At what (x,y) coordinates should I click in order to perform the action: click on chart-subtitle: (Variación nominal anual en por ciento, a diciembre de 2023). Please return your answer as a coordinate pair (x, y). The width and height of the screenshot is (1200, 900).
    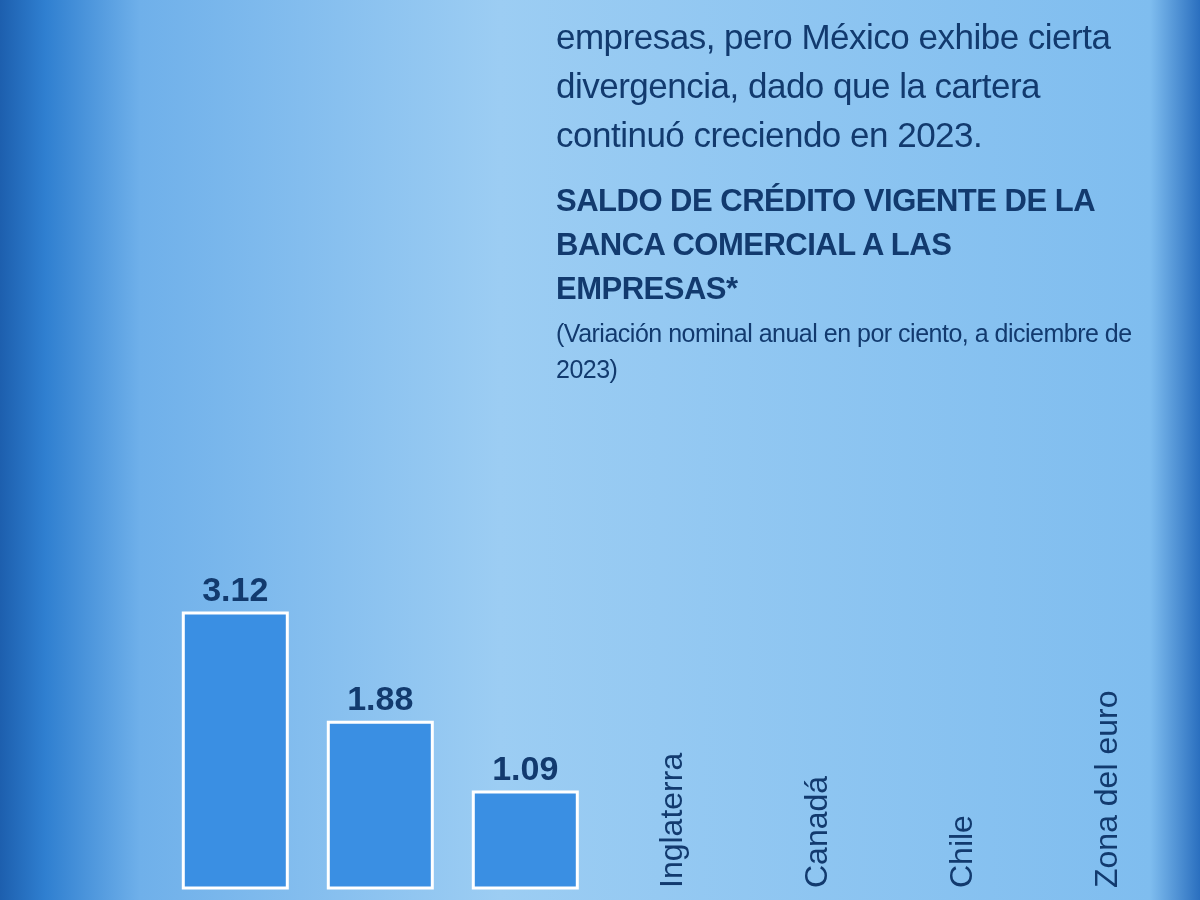
    Looking at the image, I should click on (844, 351).